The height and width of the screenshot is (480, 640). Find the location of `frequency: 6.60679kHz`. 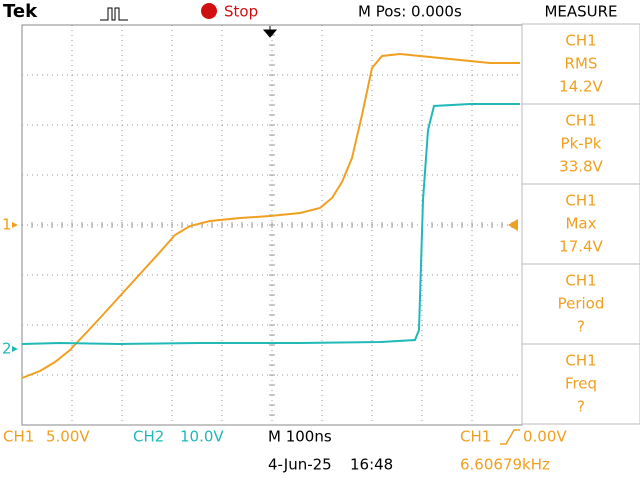

frequency: 6.60679kHz is located at coordinates (505, 465).